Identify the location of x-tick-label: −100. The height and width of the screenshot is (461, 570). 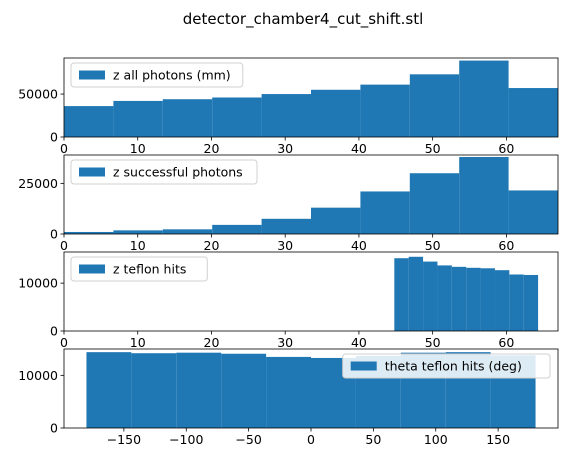
(186, 439).